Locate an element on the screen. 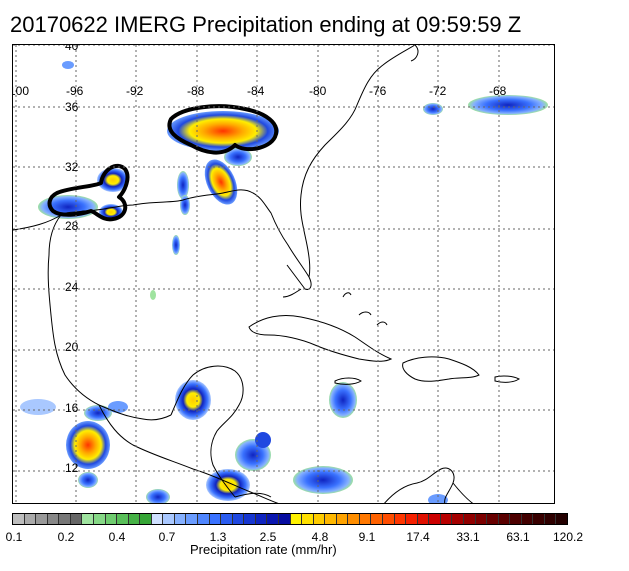  lon-label: -68 is located at coordinates (498, 91).